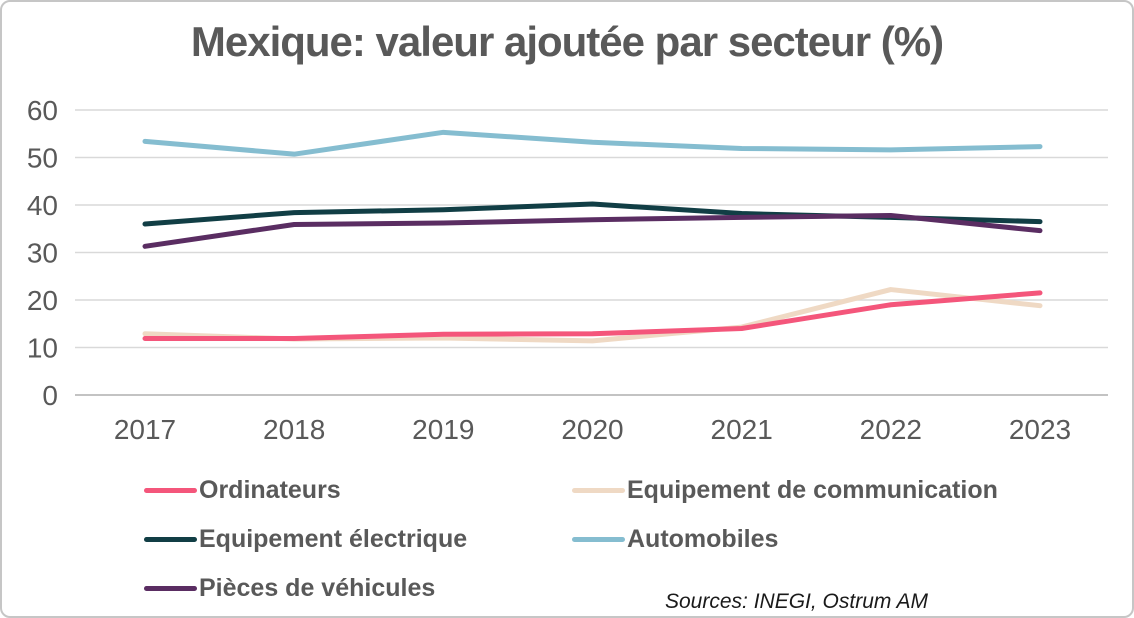  I want to click on legend-item-pieces-de-vehicules: Pièces de véhicules, so click(358, 588).